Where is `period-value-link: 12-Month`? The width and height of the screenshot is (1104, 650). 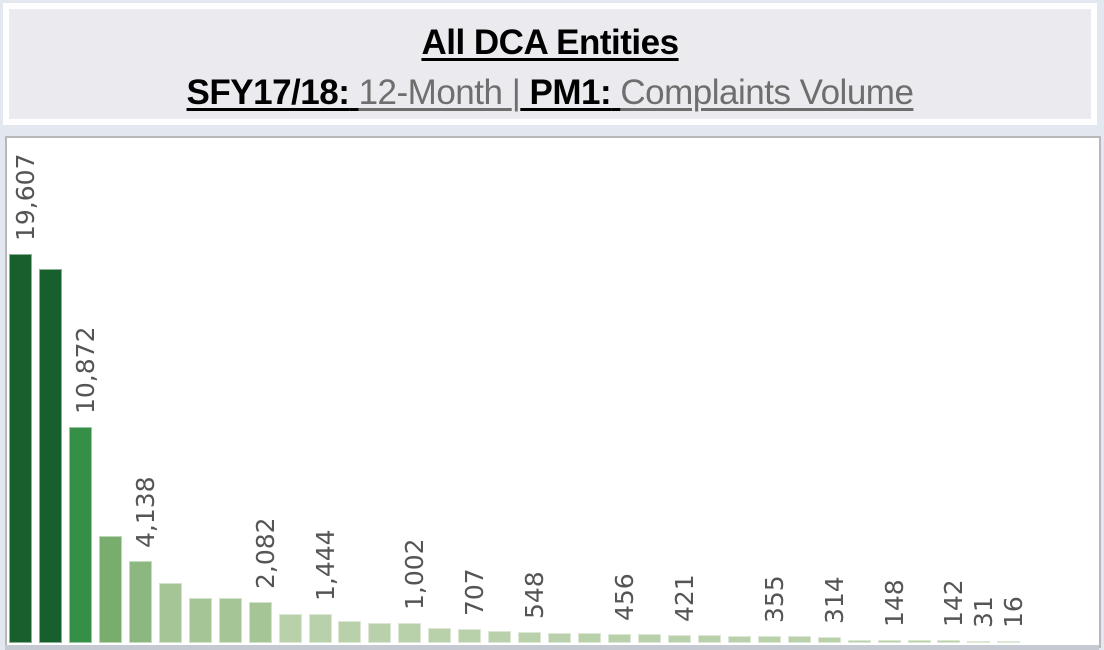 period-value-link: 12-Month is located at coordinates (430, 92).